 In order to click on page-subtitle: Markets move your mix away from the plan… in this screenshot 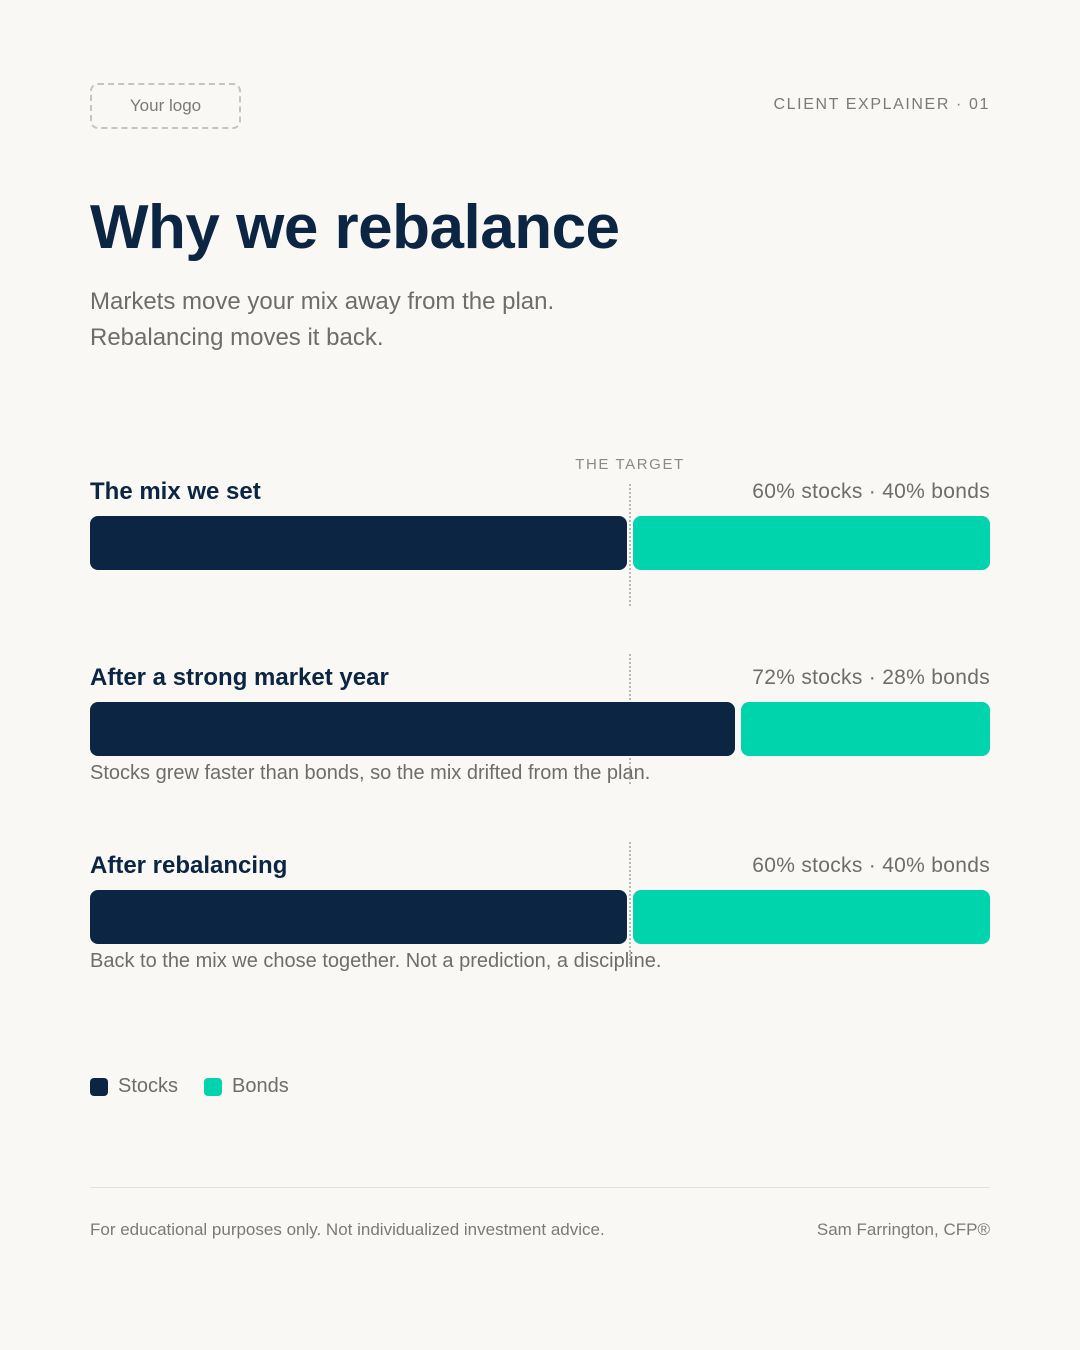, I will do `click(322, 320)`.